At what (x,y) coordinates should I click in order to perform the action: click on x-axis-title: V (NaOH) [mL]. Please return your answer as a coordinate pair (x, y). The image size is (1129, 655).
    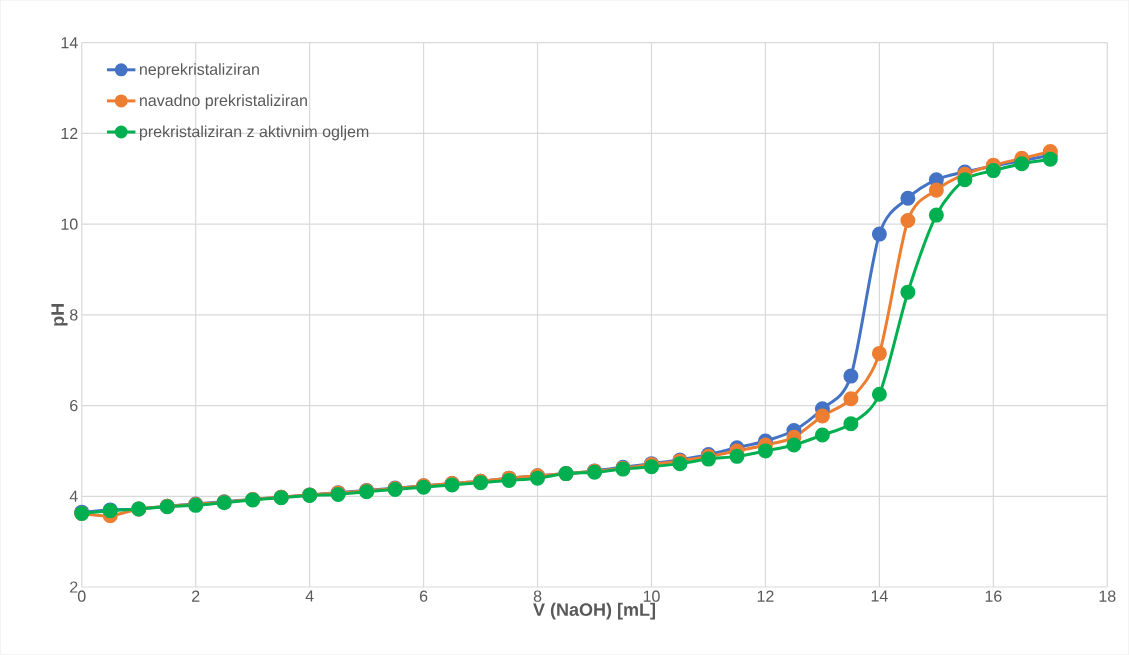
    Looking at the image, I should click on (594, 611).